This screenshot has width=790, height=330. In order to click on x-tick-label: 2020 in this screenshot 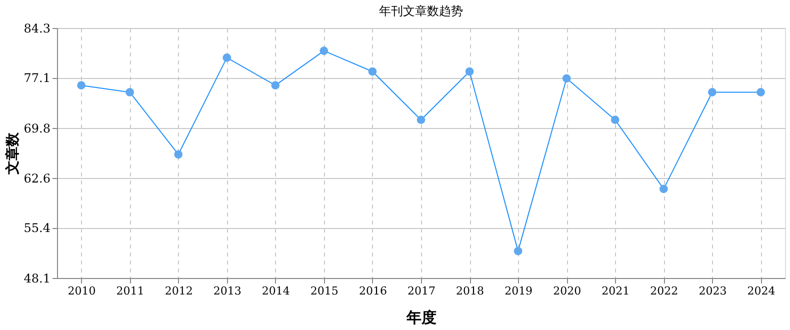, I will do `click(567, 291)`.